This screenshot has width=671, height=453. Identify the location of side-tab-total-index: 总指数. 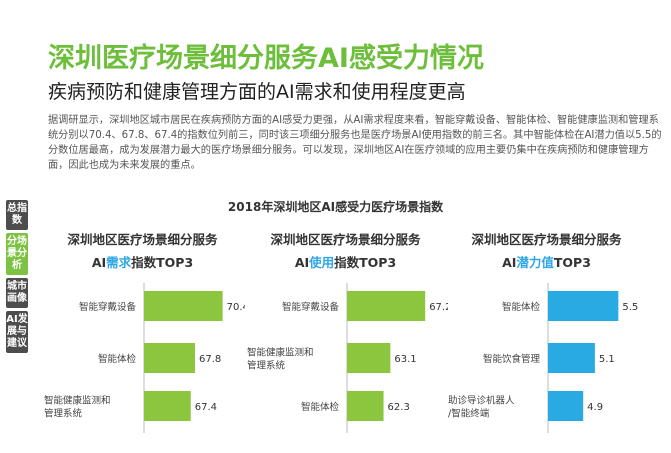
(17, 215).